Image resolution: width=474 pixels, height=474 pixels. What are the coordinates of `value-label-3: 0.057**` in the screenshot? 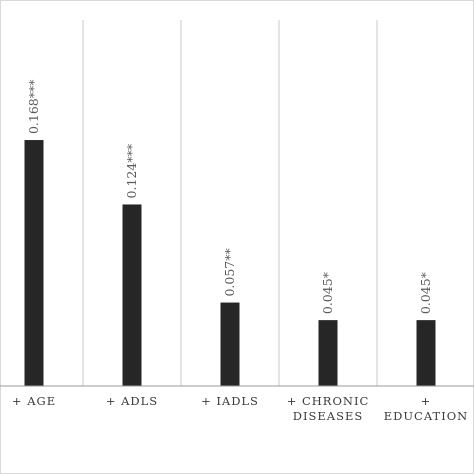 It's located at (229, 272).